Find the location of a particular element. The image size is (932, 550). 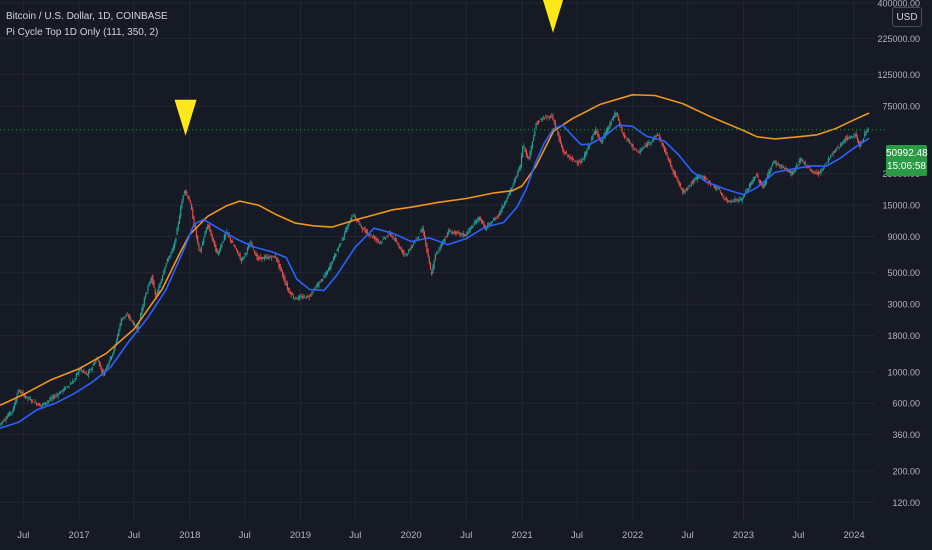

time-tick-label: 2022 is located at coordinates (632, 535).